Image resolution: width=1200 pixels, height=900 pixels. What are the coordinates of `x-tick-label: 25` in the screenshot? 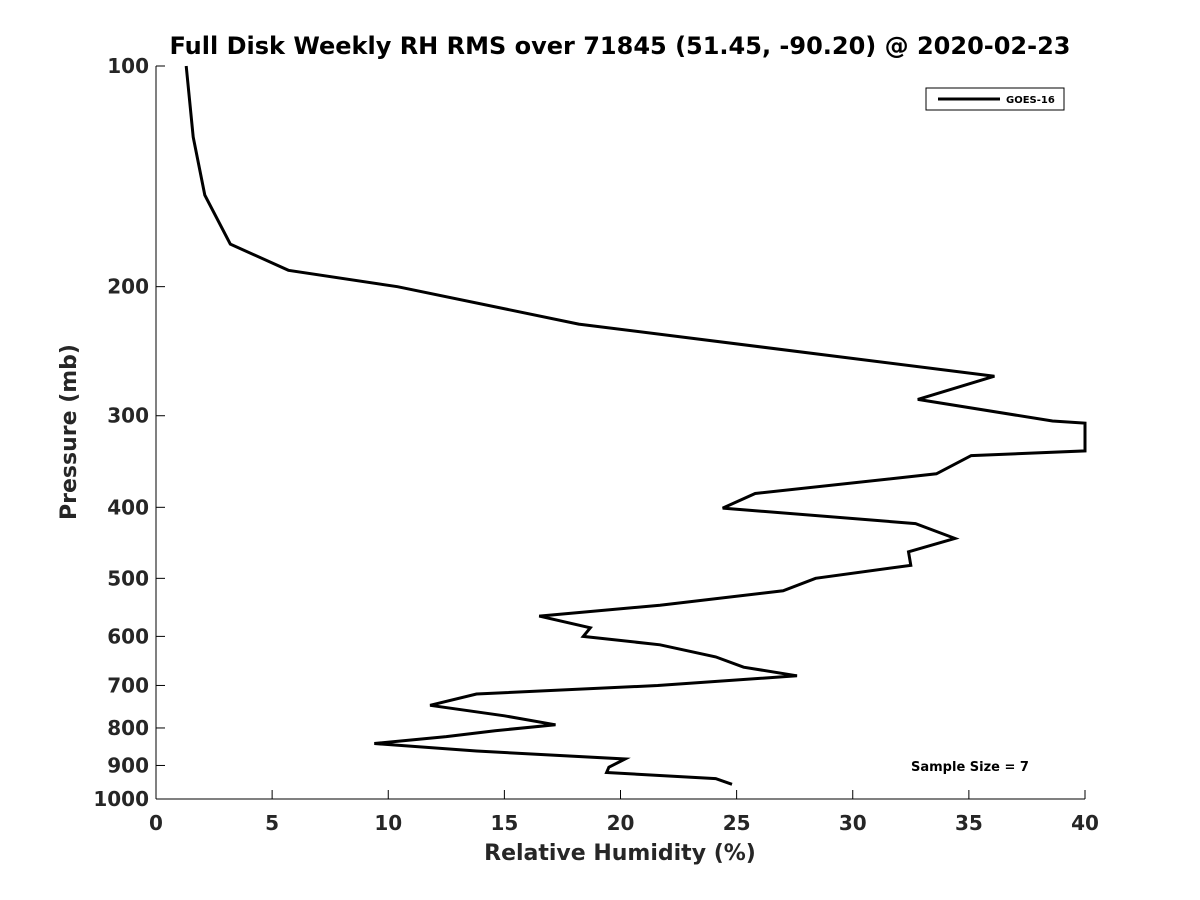 It's located at (737, 823).